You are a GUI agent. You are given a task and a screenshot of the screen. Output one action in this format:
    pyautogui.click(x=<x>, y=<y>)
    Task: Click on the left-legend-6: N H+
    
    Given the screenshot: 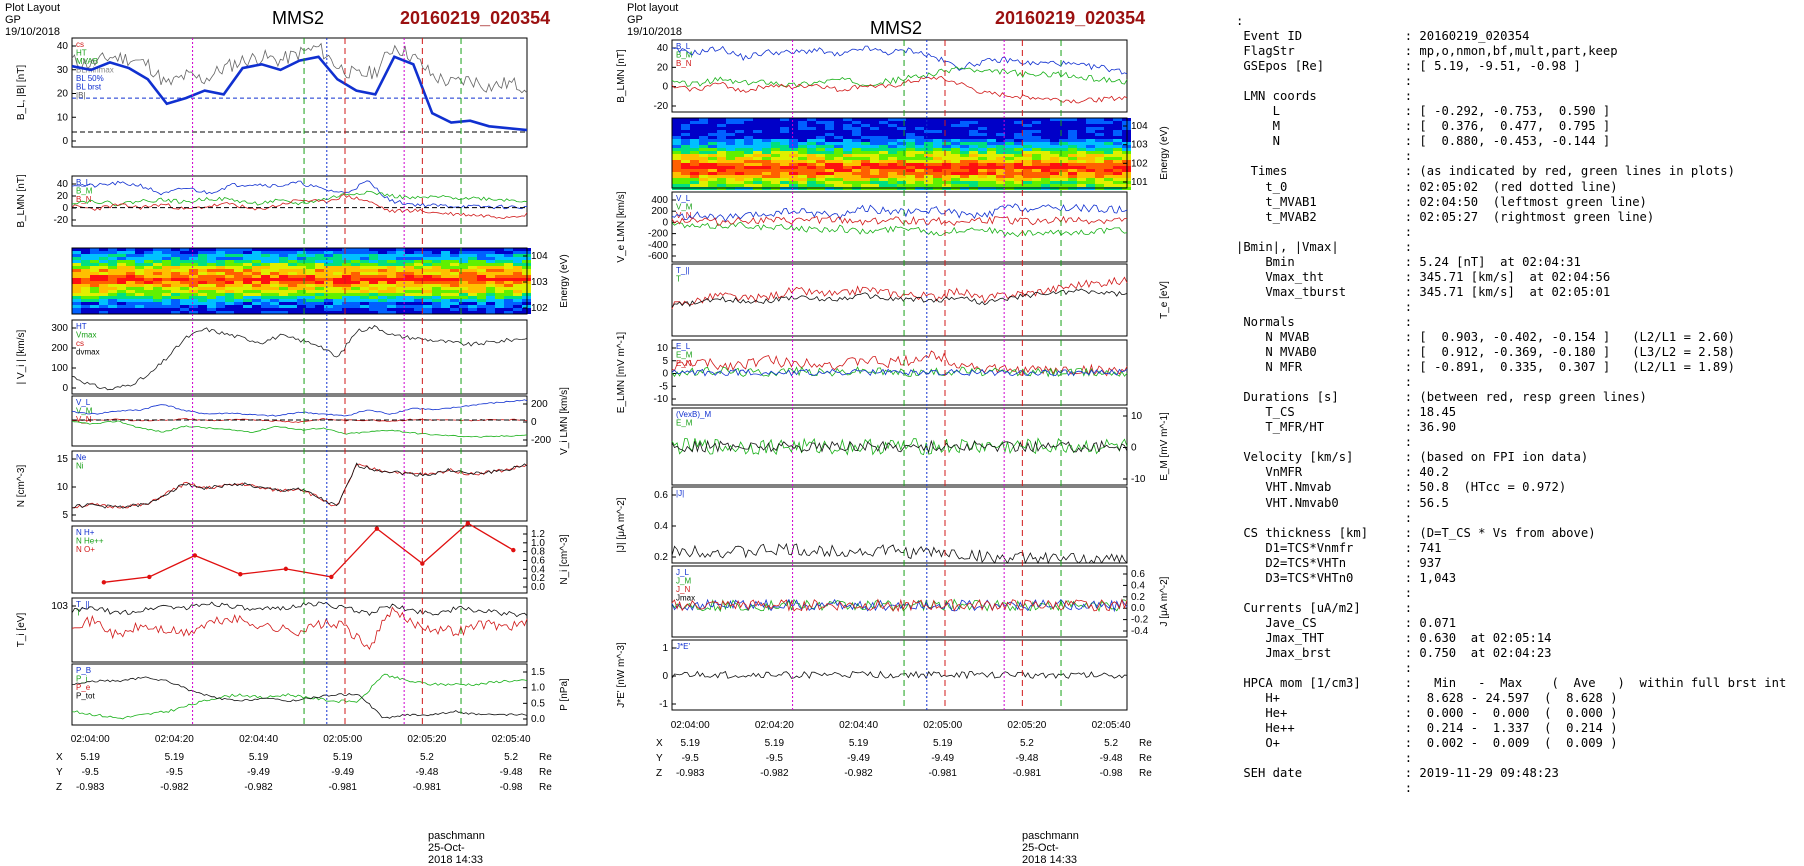 What is the action you would take?
    pyautogui.click(x=85, y=532)
    